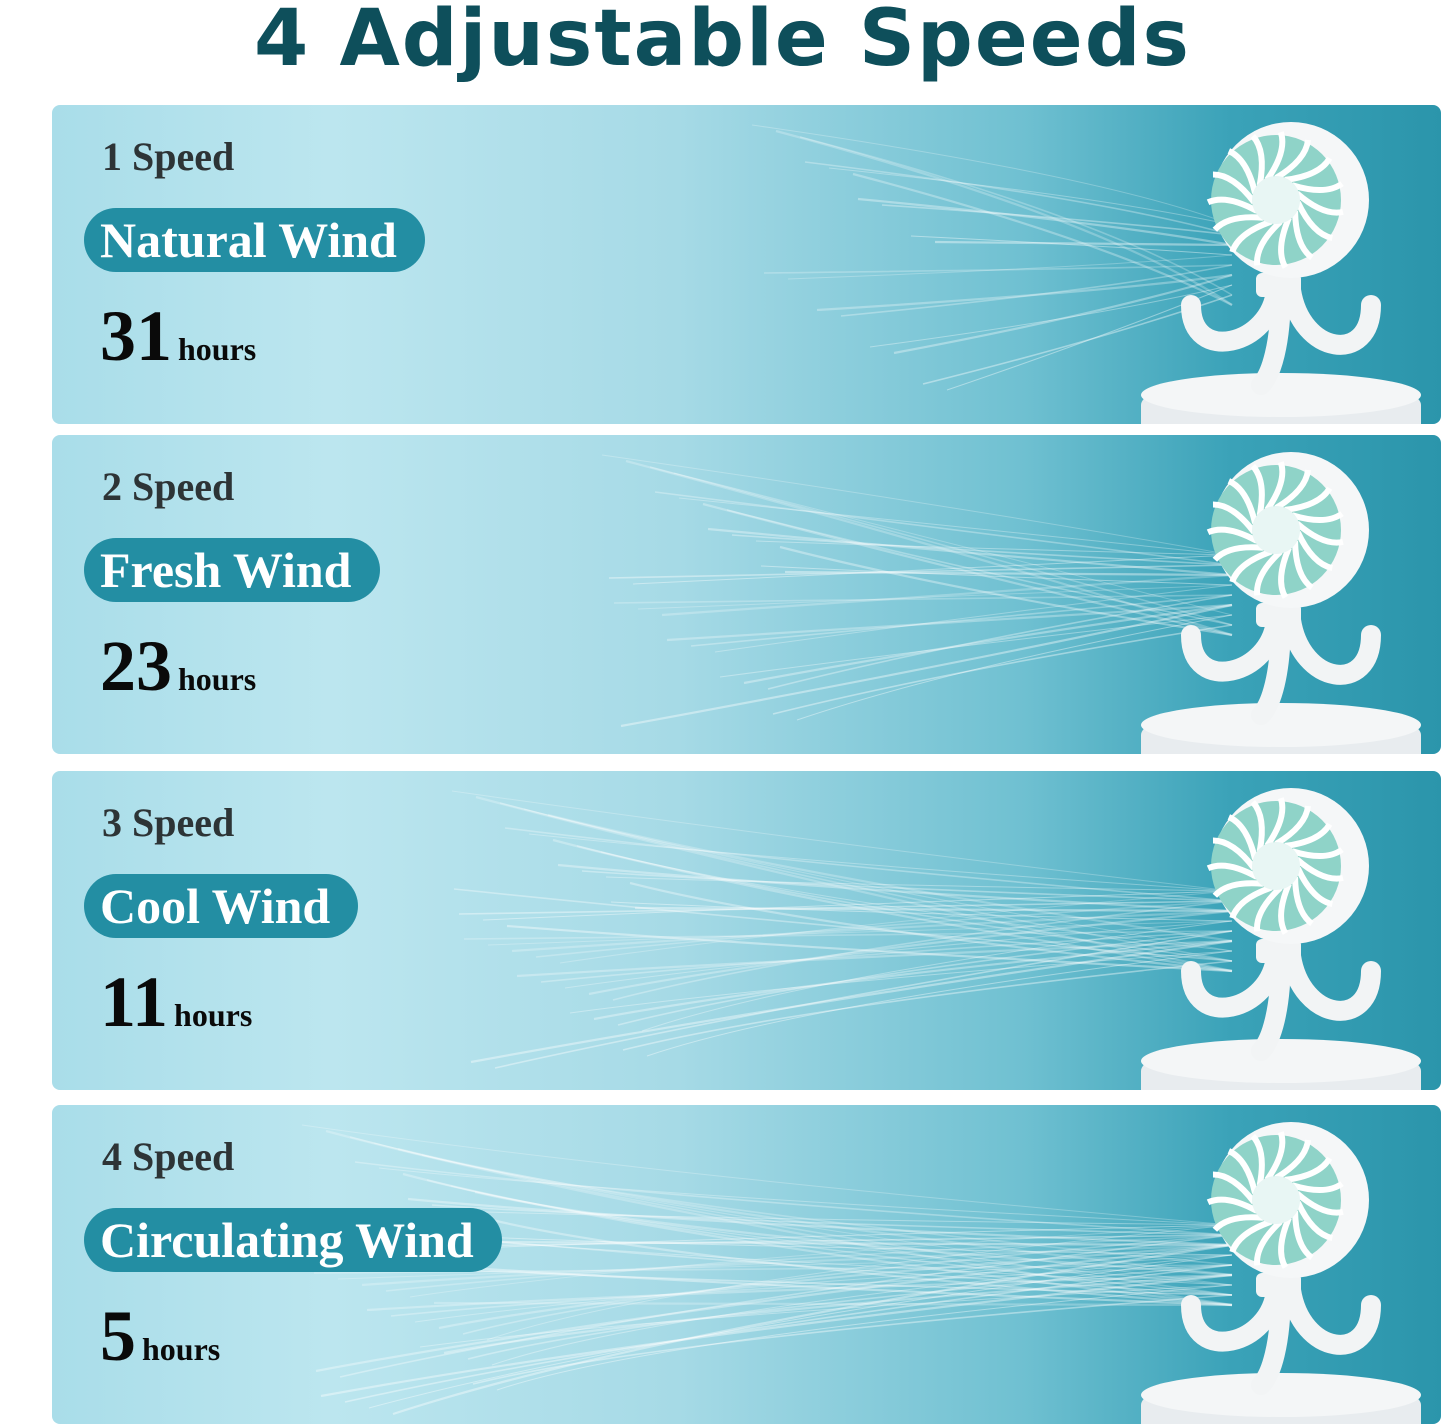 The image size is (1445, 1428). I want to click on runtime-value: 23, so click(136, 666).